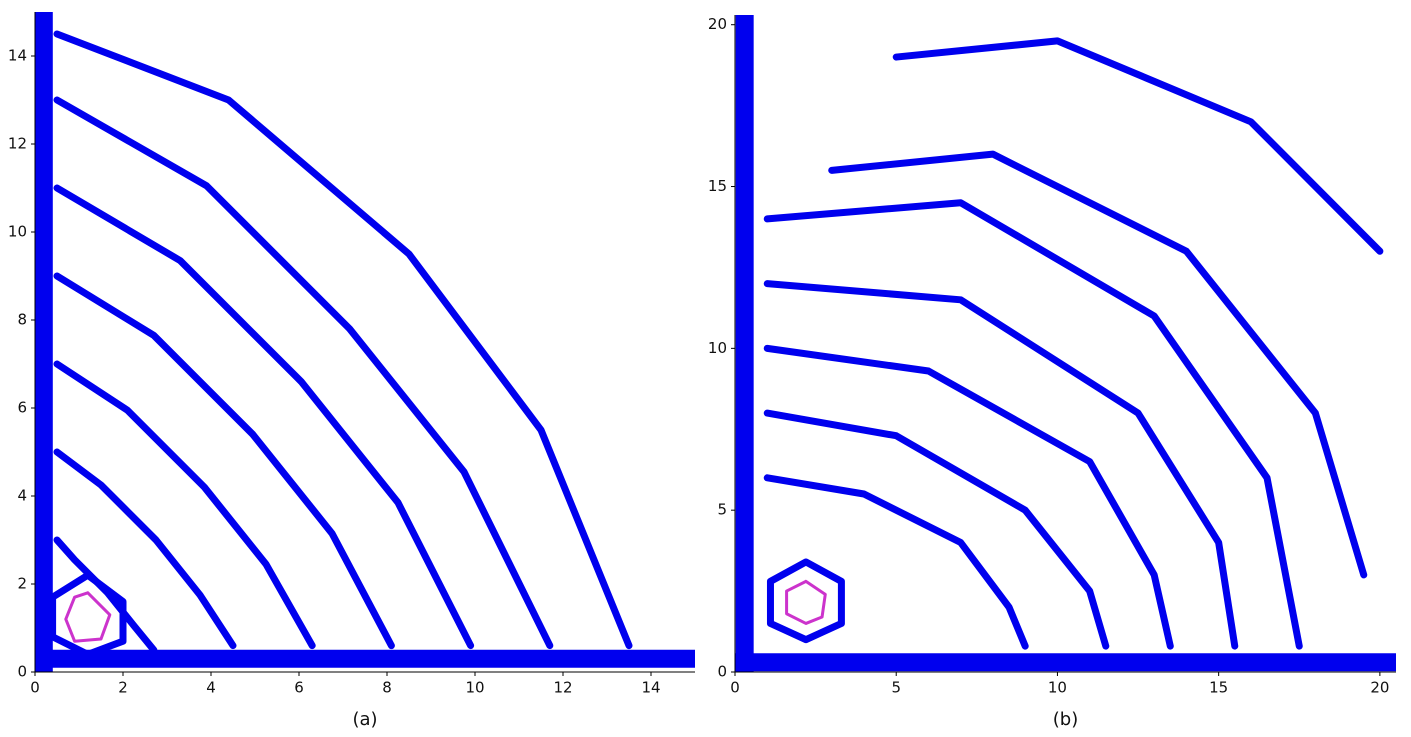  What do you see at coordinates (1065, 719) in the screenshot?
I see `panel-label: (b)` at bounding box center [1065, 719].